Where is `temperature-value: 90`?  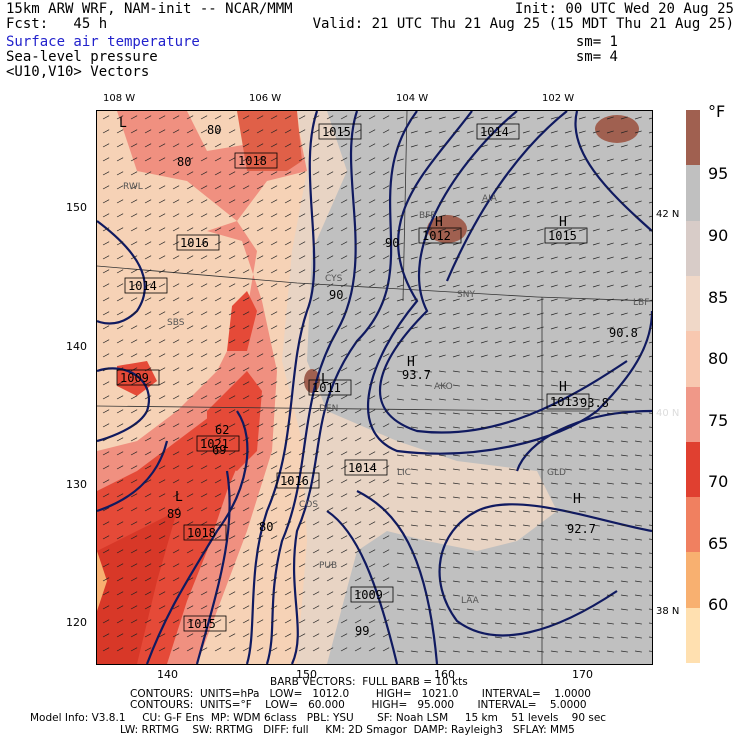
temperature-value: 90 is located at coordinates (336, 295).